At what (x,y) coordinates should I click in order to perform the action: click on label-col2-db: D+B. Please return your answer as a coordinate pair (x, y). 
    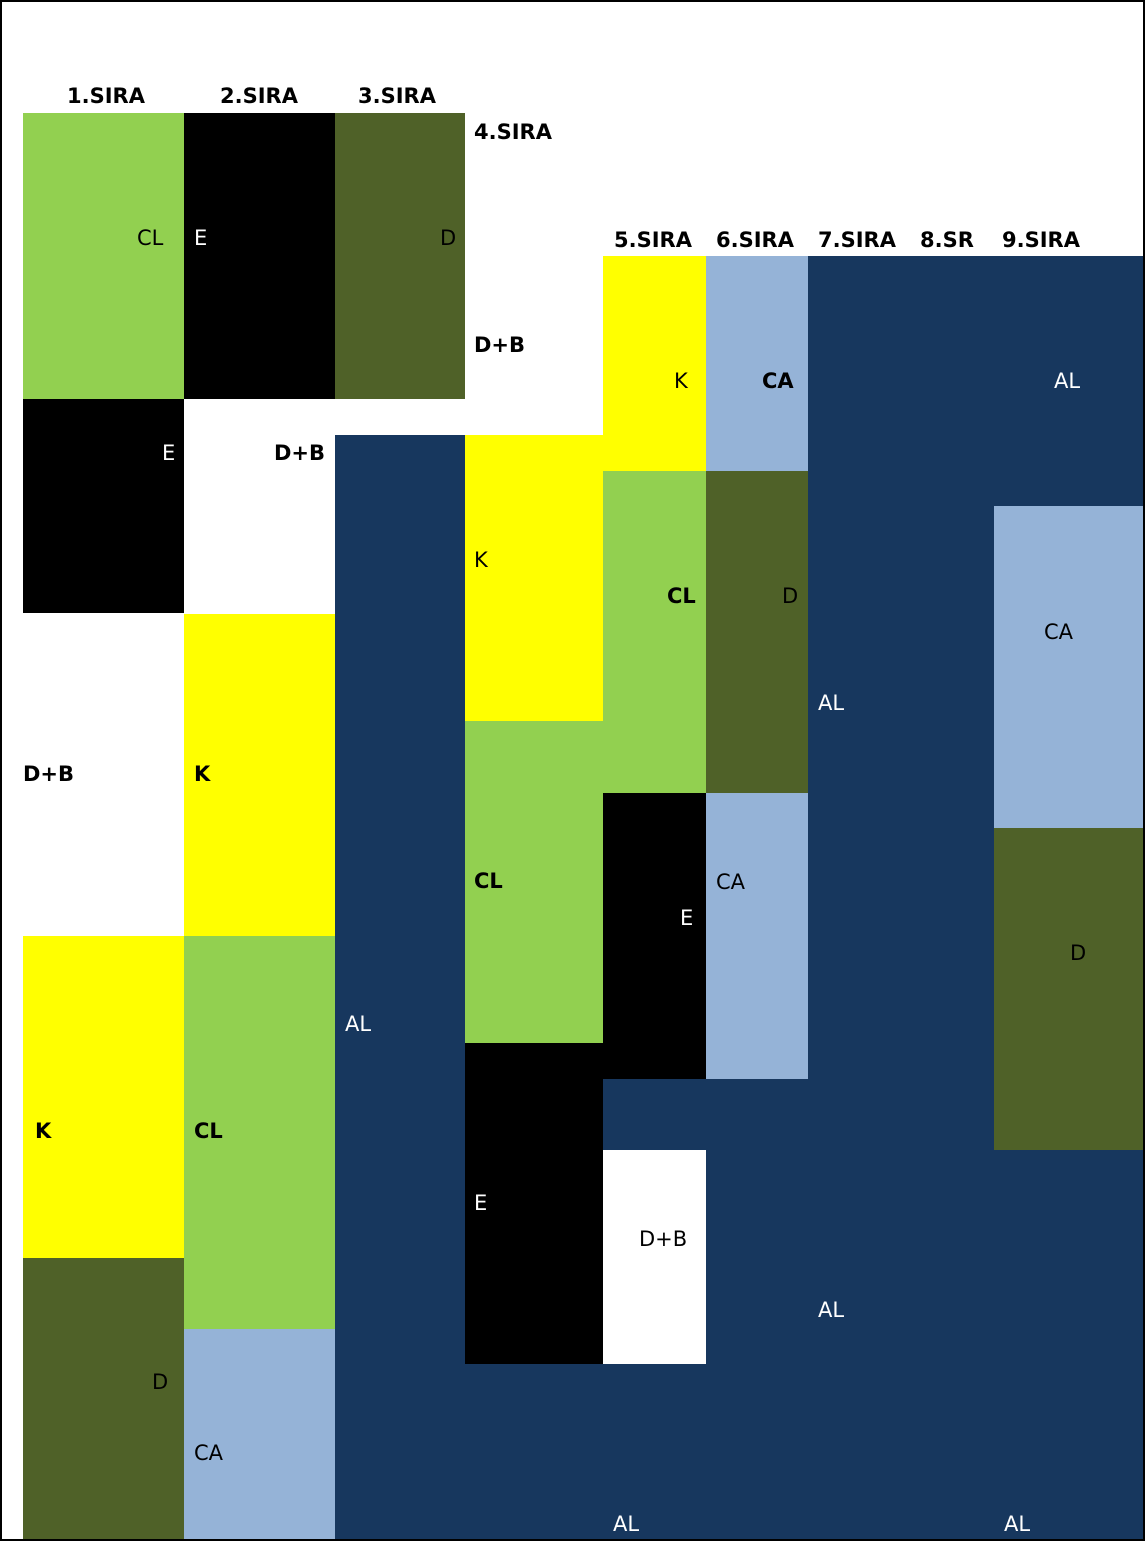
    Looking at the image, I should click on (300, 453).